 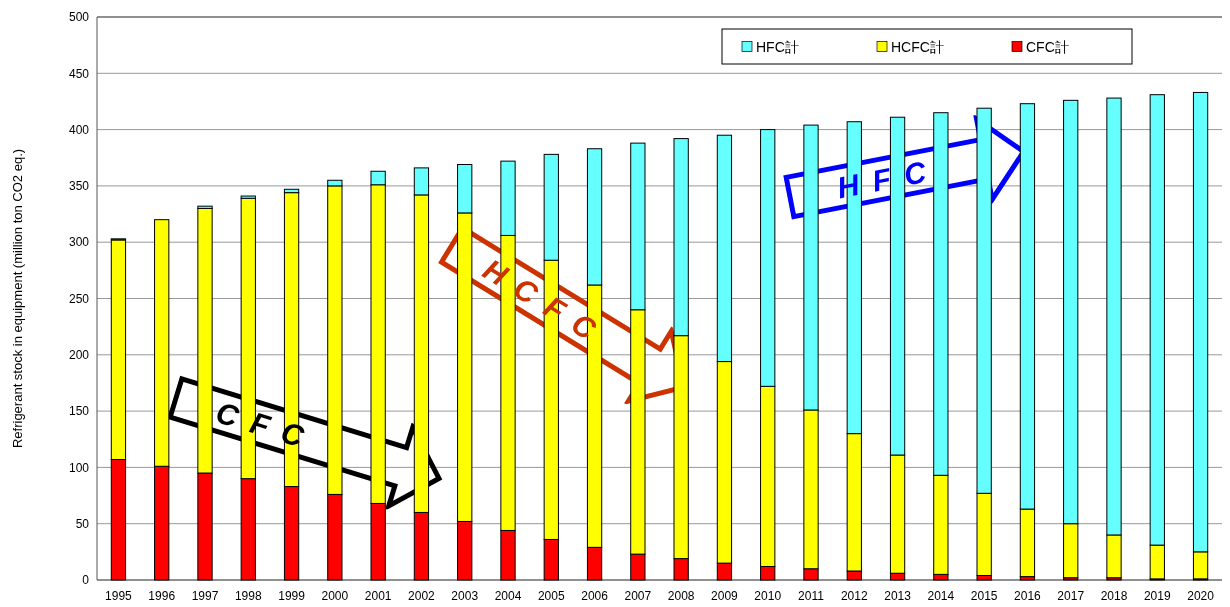 I want to click on y-tick-label: 0, so click(x=86, y=580).